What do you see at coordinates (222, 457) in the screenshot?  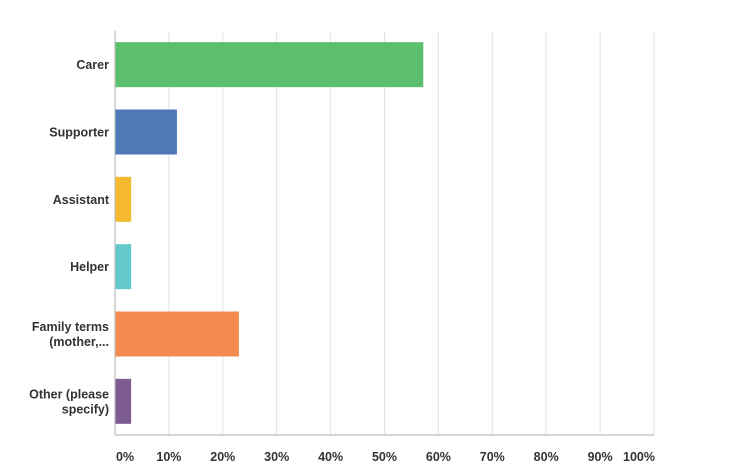 I see `x-tick-label: 20%` at bounding box center [222, 457].